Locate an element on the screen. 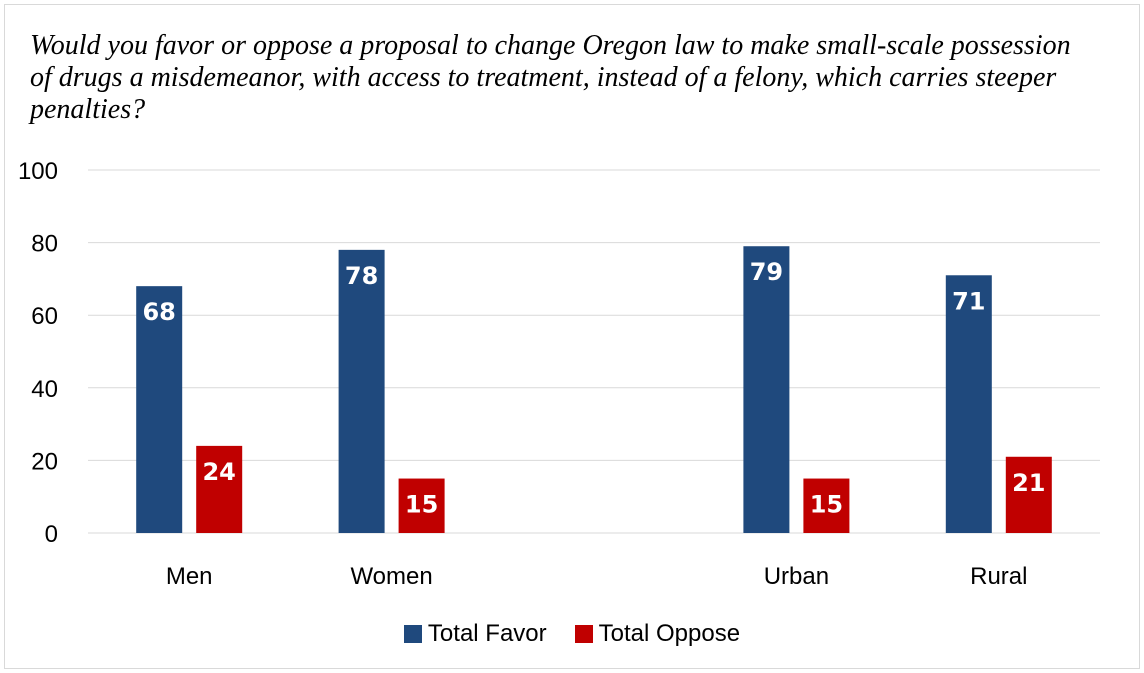  bar-men-total-favor is located at coordinates (159, 409).